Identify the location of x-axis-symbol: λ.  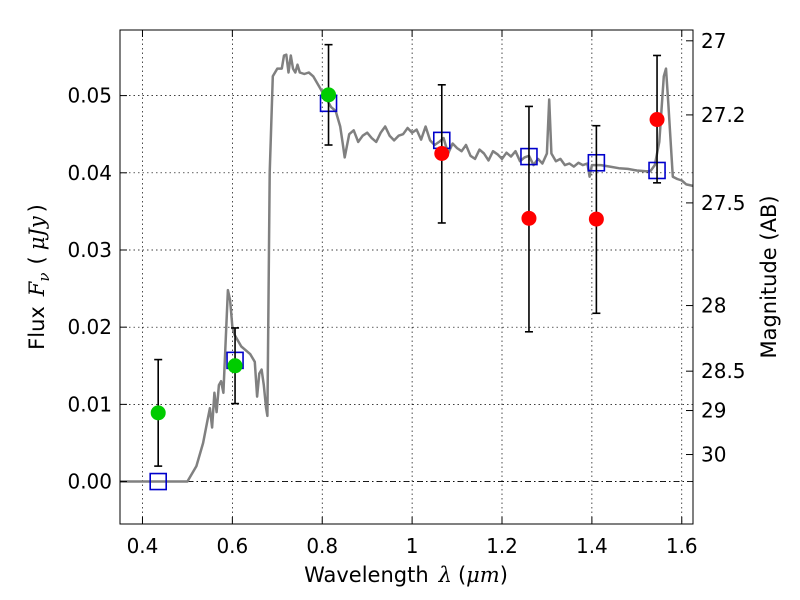
(445, 575).